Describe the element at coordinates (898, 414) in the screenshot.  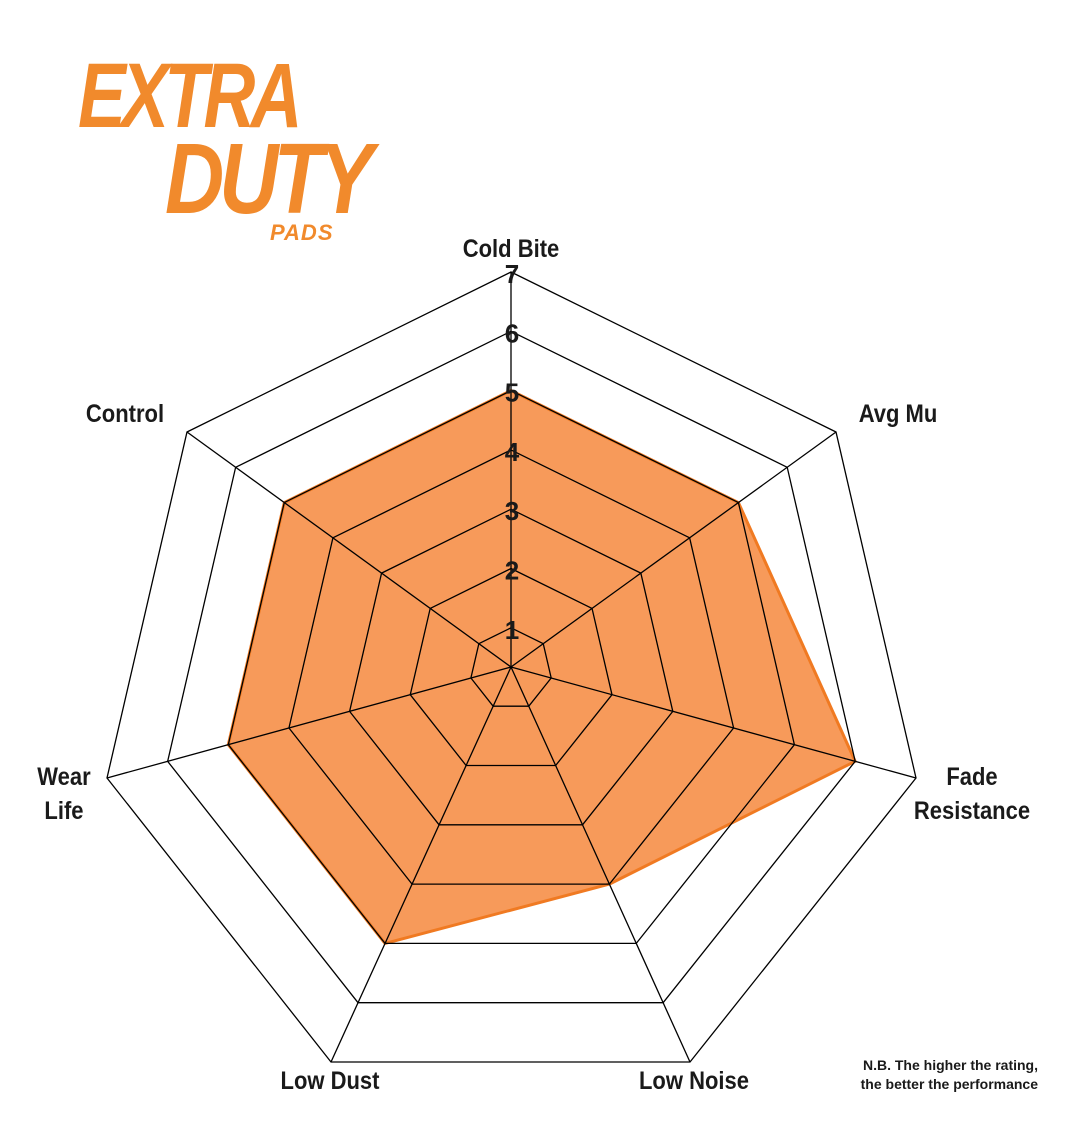
I see `axis-label-avg-mu: Avg Mu` at that location.